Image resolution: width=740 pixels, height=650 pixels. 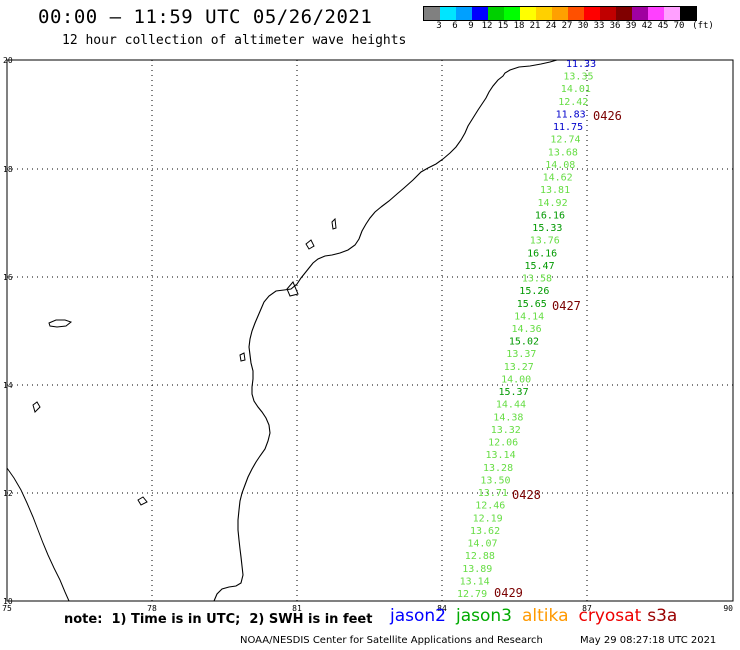 I want to click on wave-height-value: 13.28, so click(x=498, y=468).